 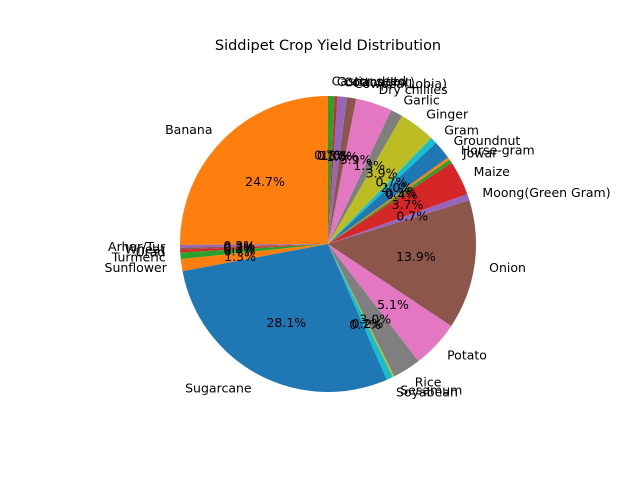 I want to click on pie-slice-soyabean, so click(x=360, y=312).